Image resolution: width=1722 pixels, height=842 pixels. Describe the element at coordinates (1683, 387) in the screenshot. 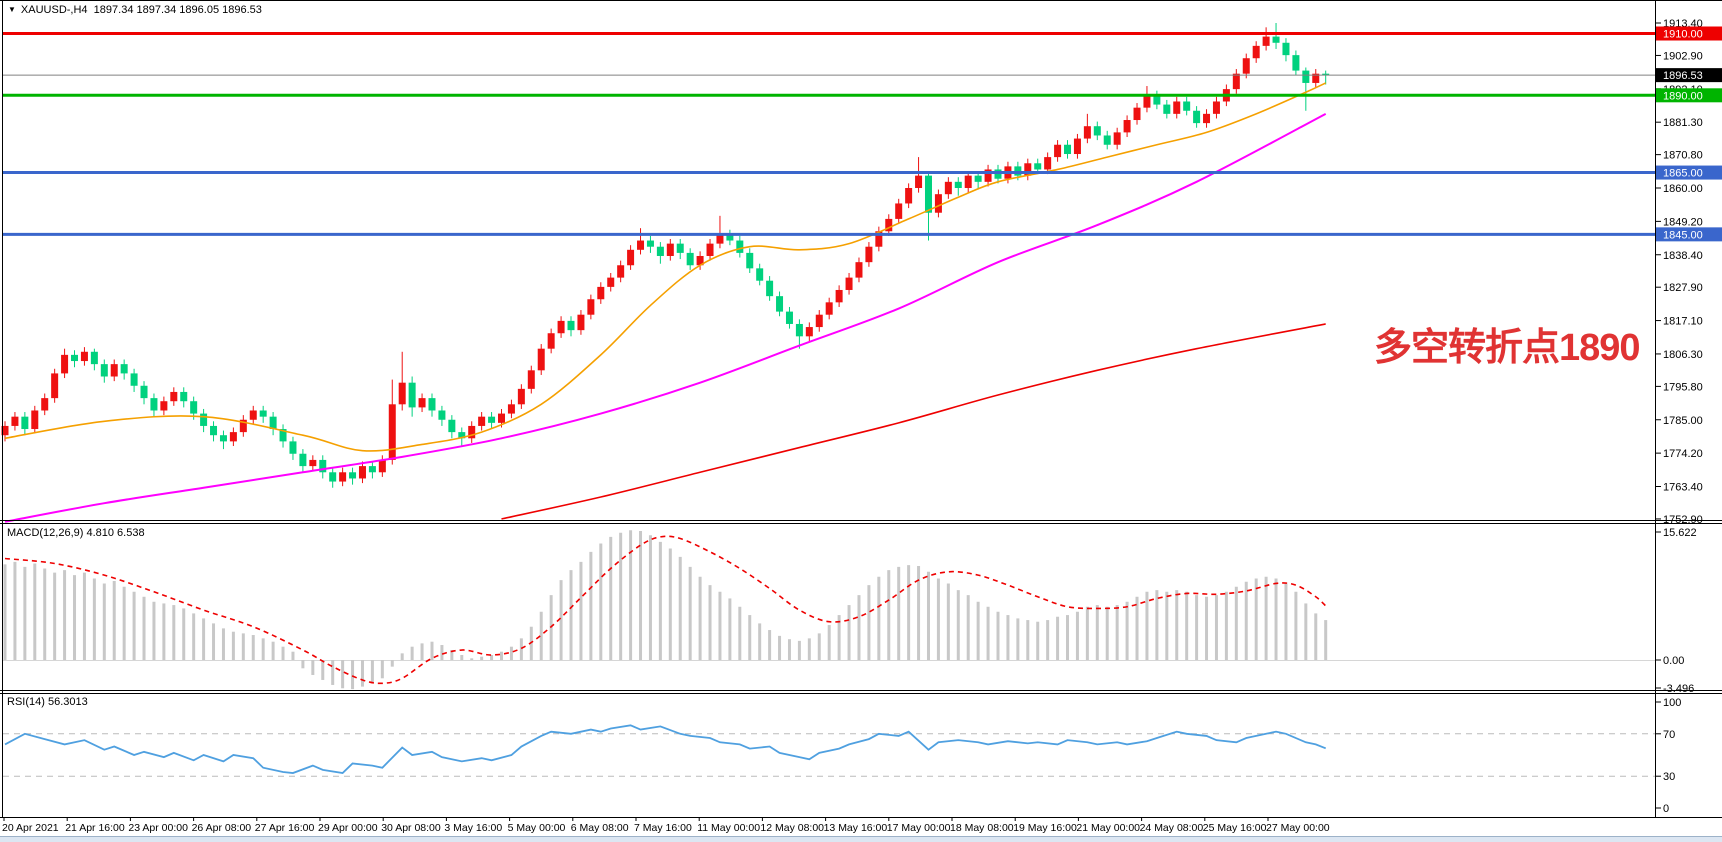

I see `price-tick-label: 1795.80` at that location.